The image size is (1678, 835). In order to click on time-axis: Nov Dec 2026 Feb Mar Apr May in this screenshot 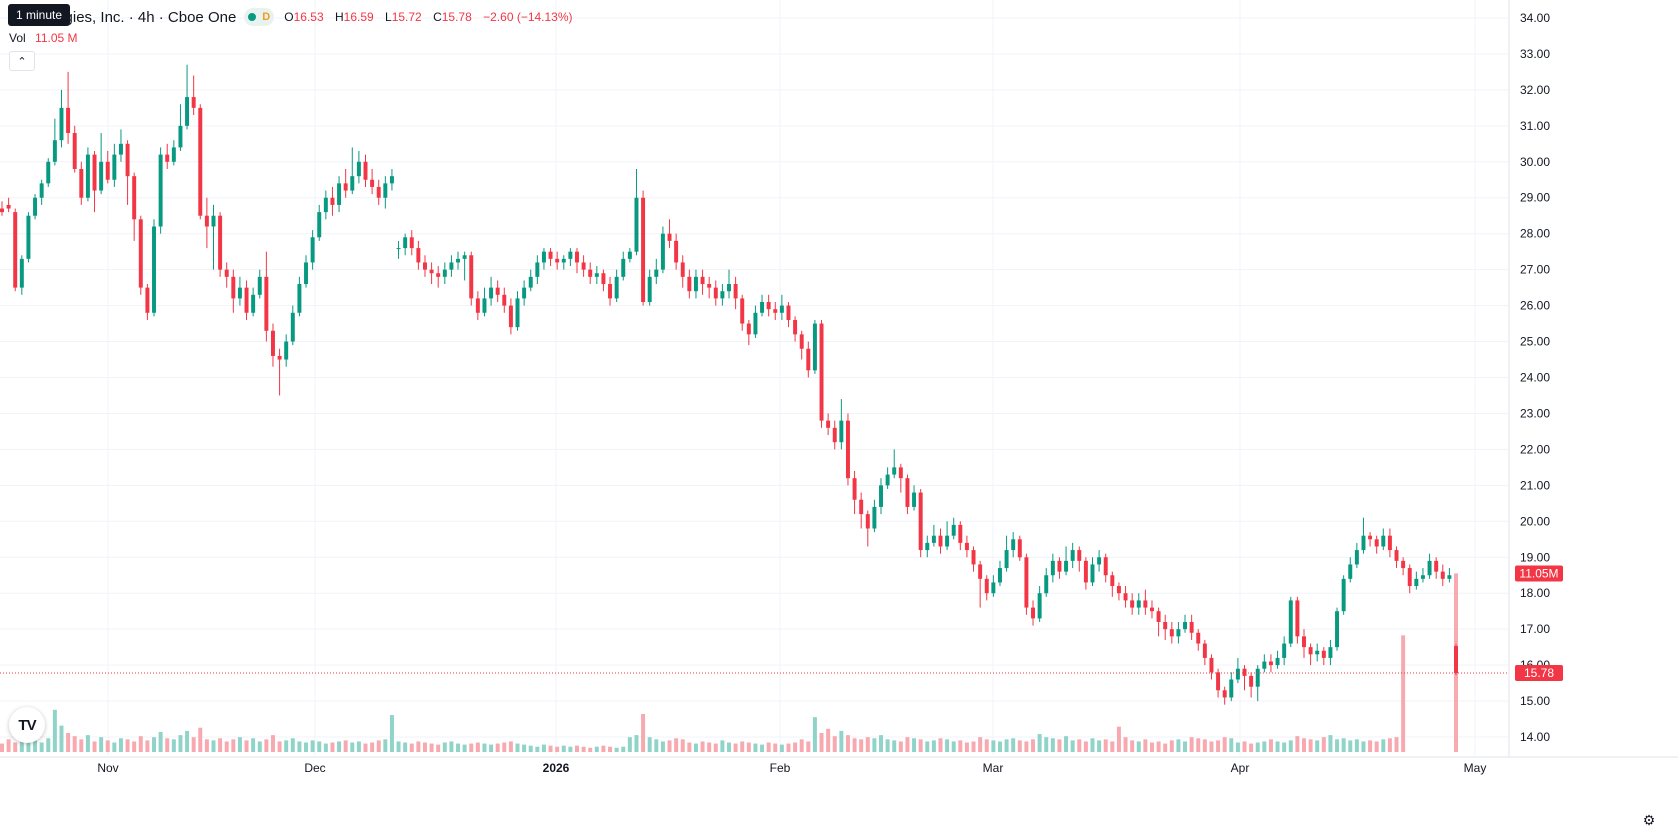, I will do `click(839, 765)`.